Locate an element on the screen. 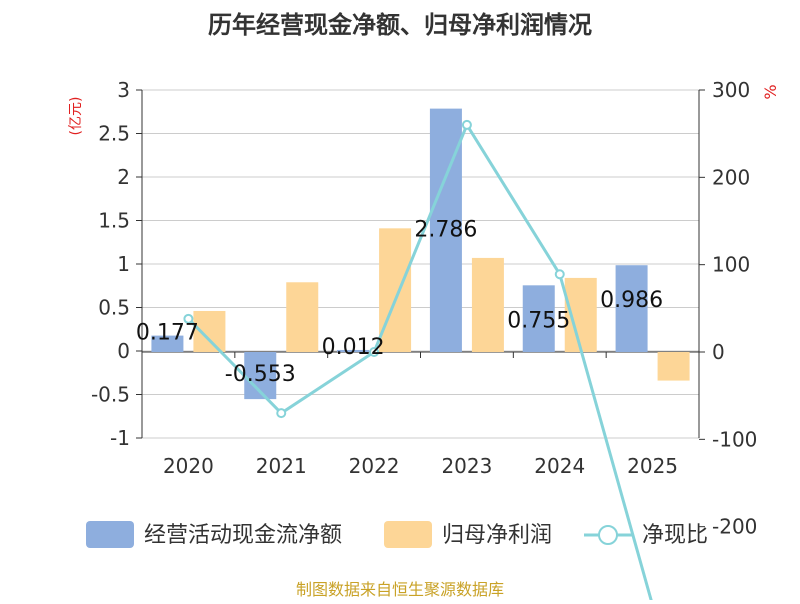 This screenshot has height=604, width=800. right-axis-unit: % is located at coordinates (770, 91).